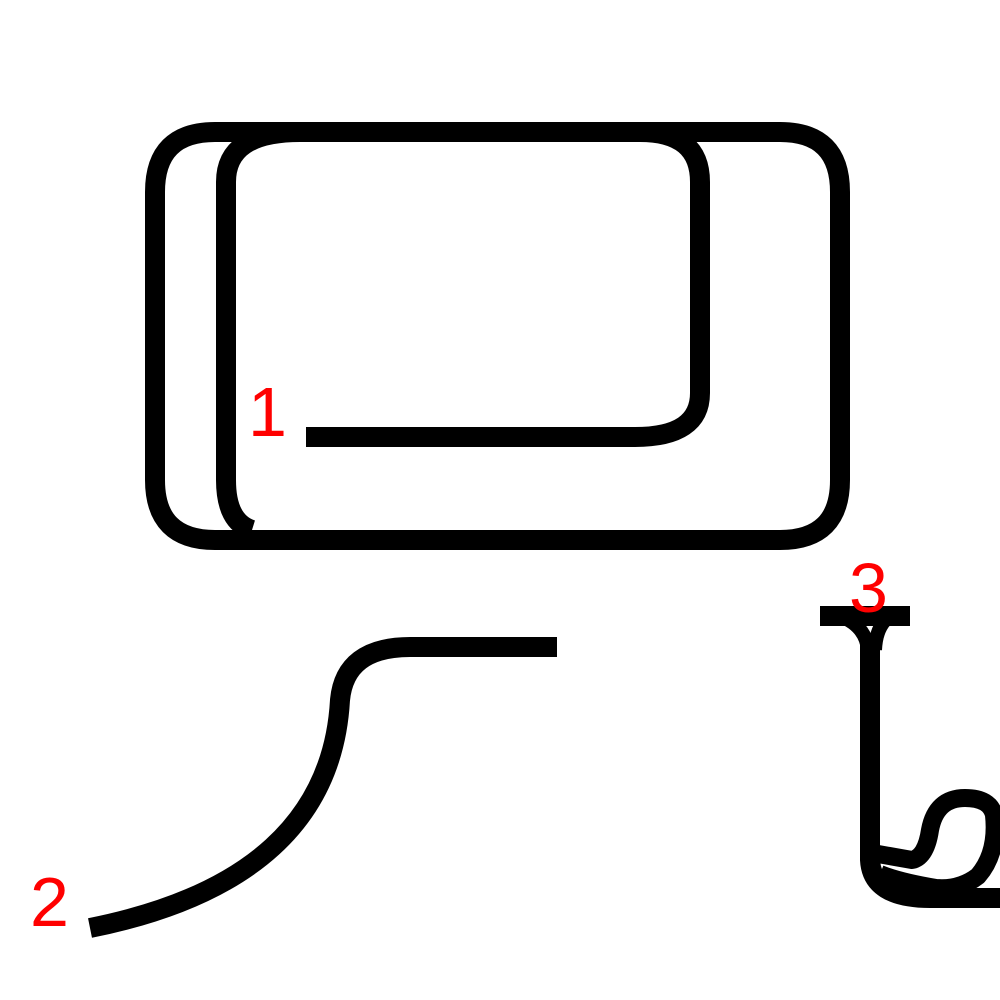 This screenshot has height=1000, width=1000. I want to click on label-path-3: 3, so click(868, 588).